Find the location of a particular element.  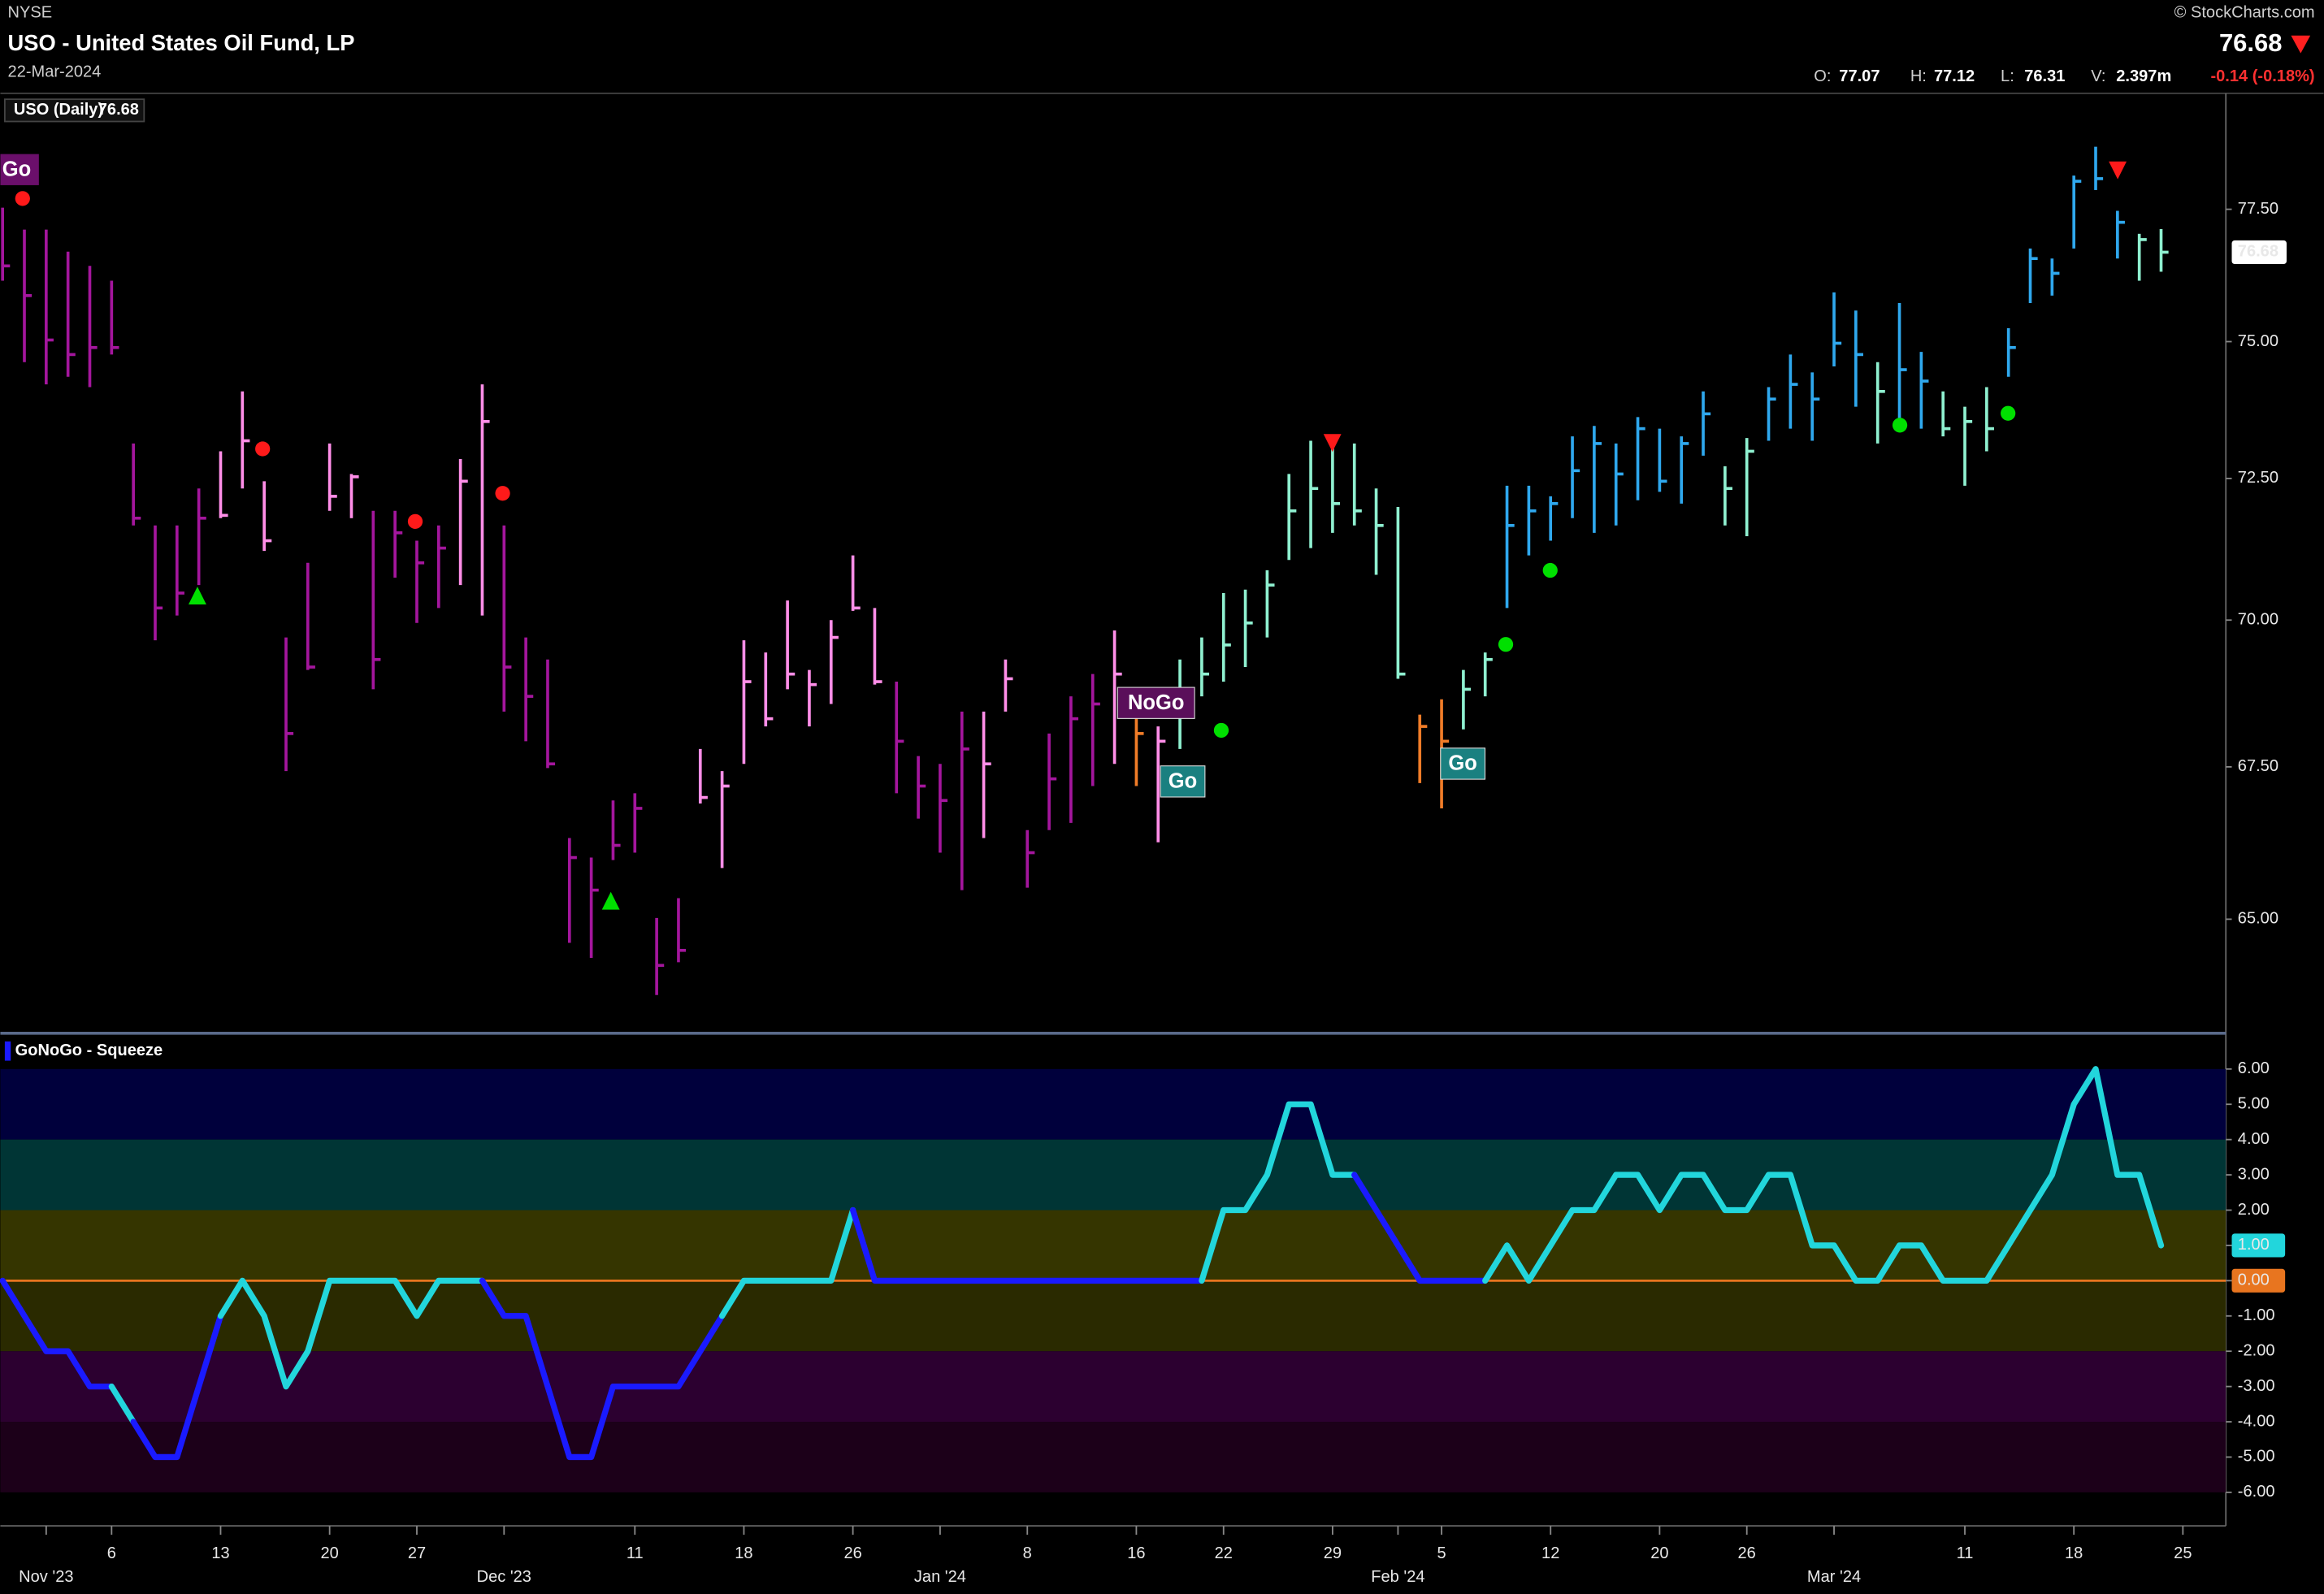

y-tick-label: 2.00 is located at coordinates (2254, 1210).